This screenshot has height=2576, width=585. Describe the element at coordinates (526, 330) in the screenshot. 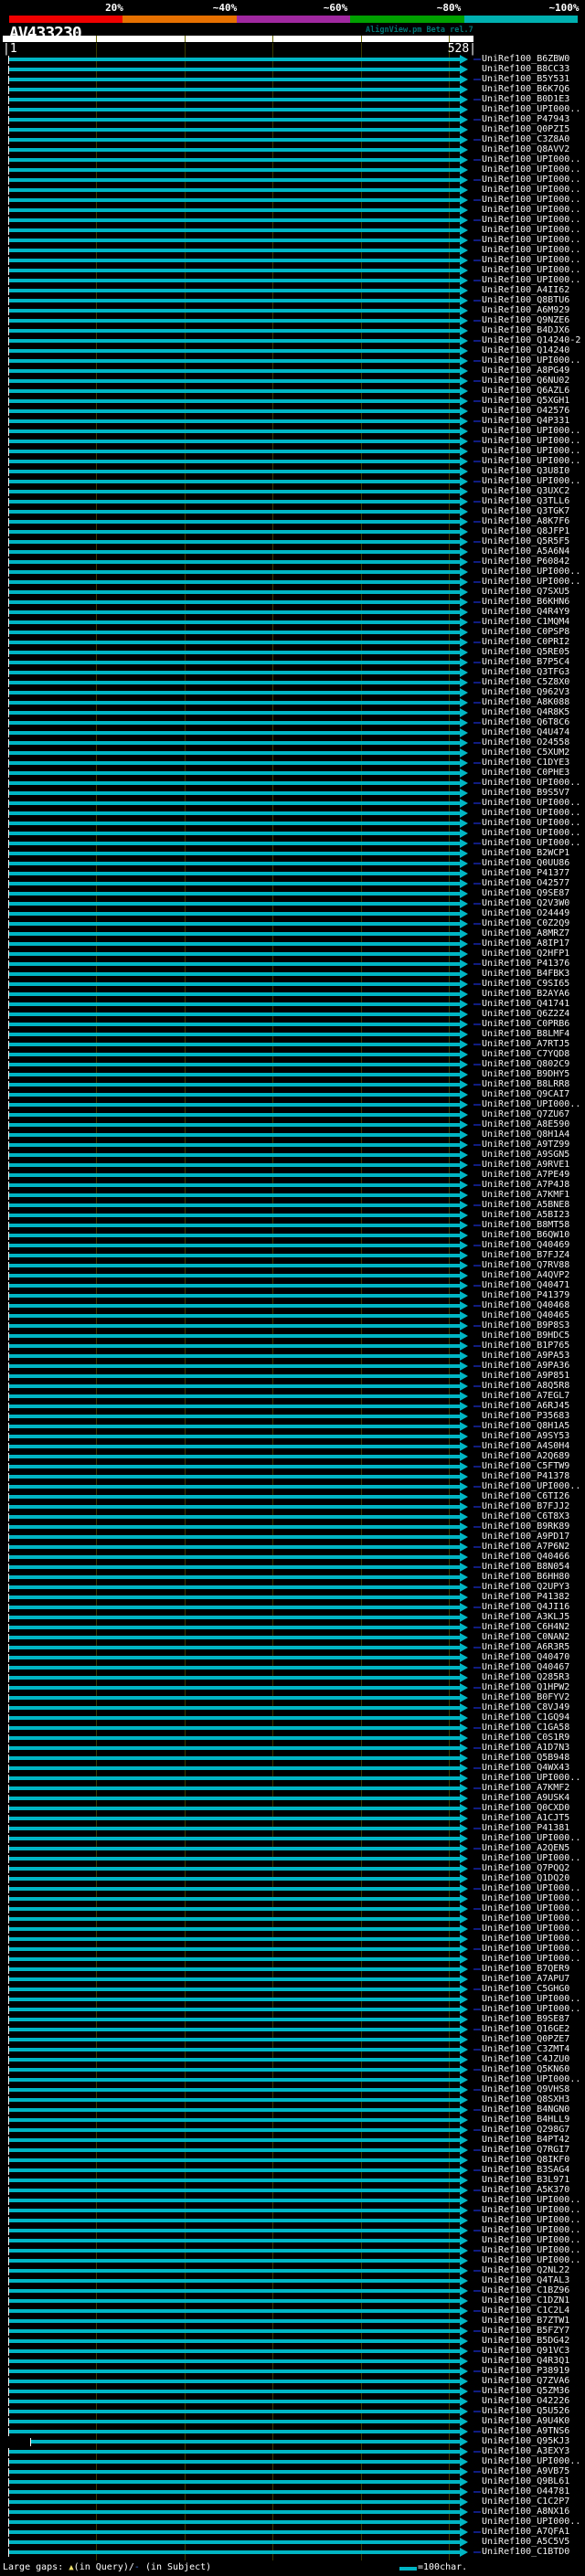

I see `hit-label: UniRef100_B4DJX6` at that location.